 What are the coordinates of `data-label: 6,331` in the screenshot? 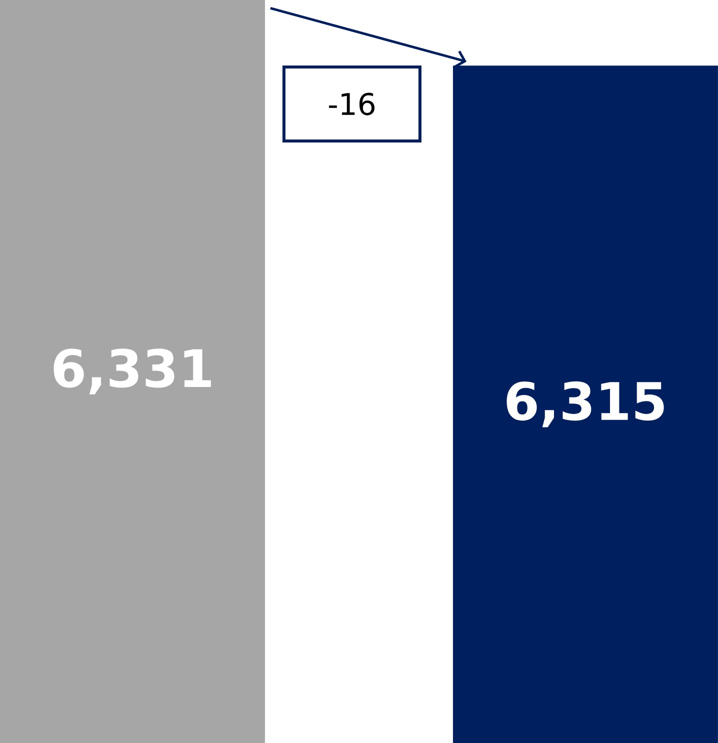 It's located at (132, 371).